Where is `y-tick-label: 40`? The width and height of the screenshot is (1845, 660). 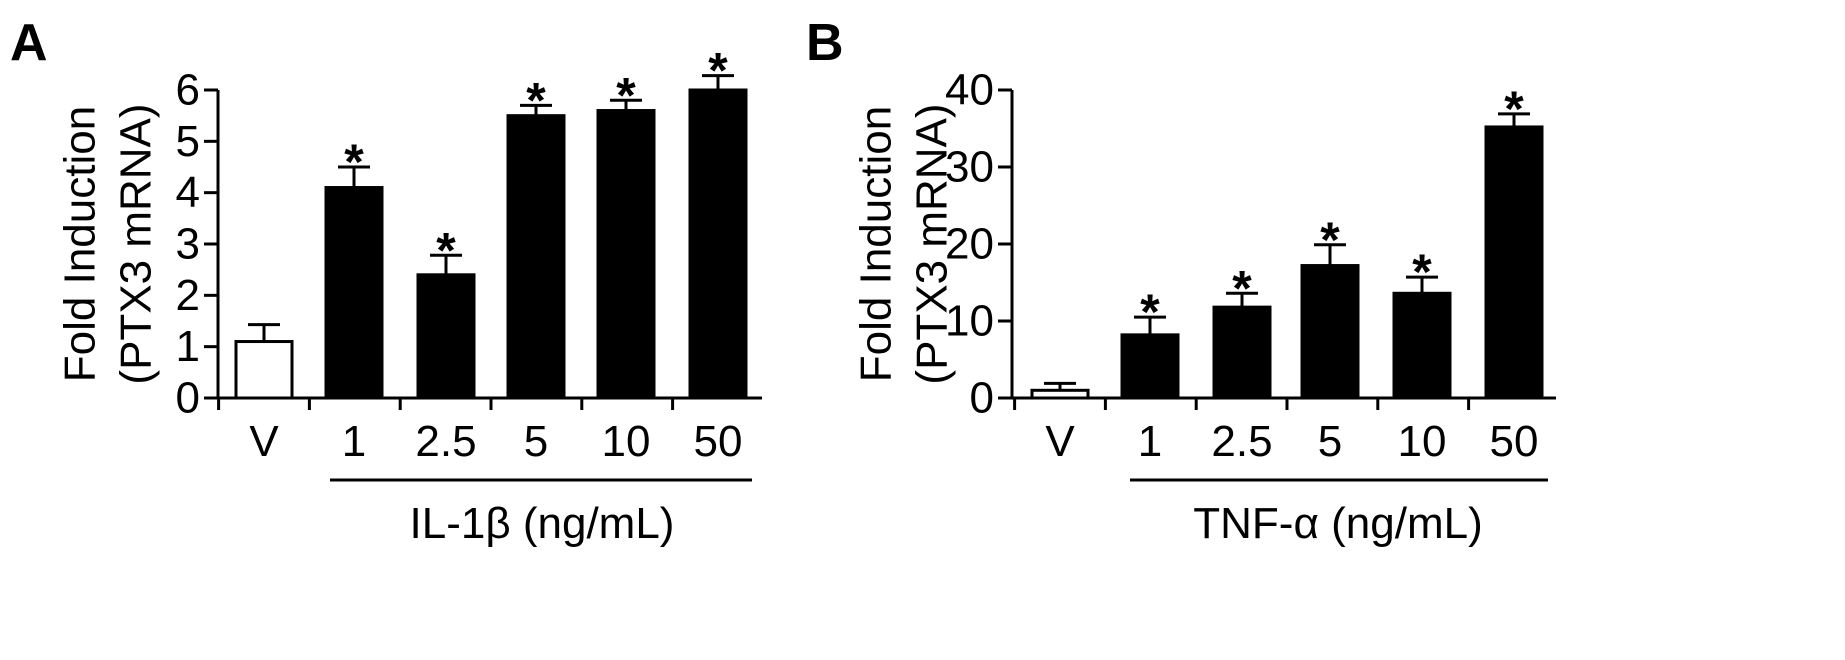
y-tick-label: 40 is located at coordinates (969, 90).